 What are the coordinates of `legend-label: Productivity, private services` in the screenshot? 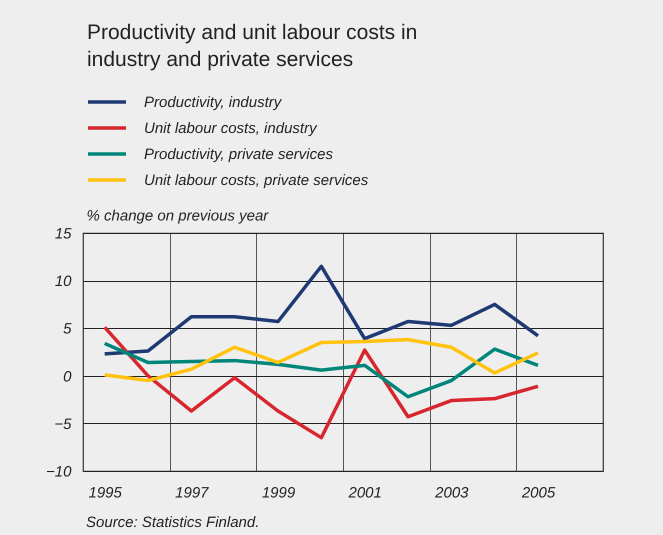 It's located at (239, 154).